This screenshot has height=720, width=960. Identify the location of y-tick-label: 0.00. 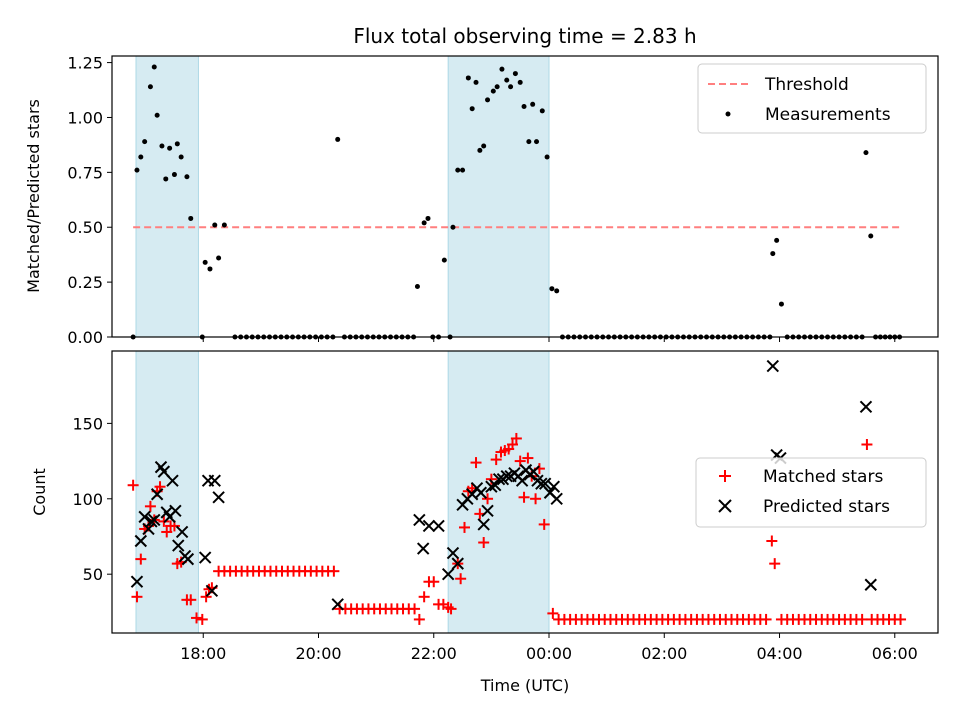
(85, 337).